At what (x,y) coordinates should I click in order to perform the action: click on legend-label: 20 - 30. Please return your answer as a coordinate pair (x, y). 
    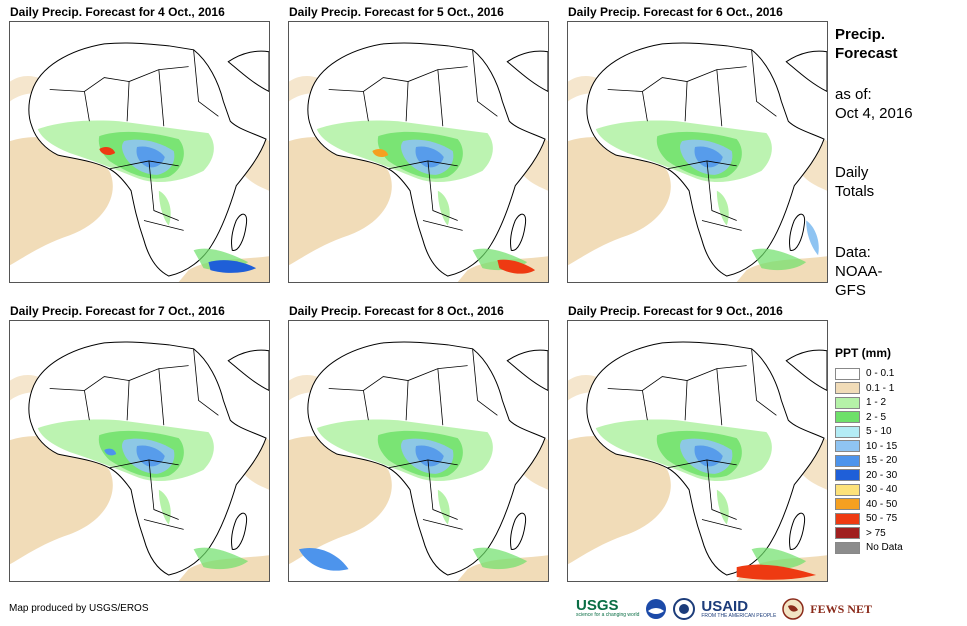
    Looking at the image, I should click on (882, 475).